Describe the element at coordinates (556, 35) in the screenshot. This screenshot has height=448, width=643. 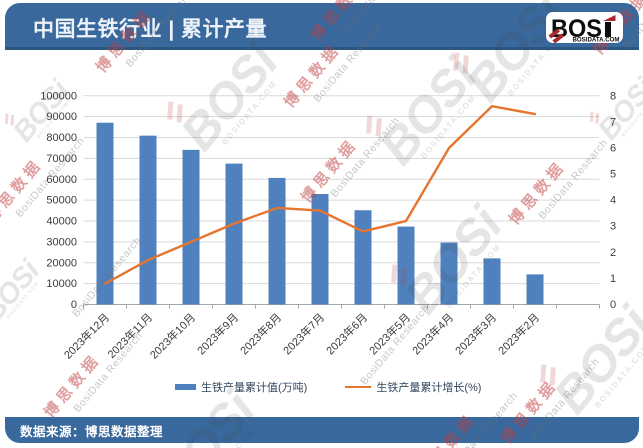
I see `bosi-logo-stripes-icon` at that location.